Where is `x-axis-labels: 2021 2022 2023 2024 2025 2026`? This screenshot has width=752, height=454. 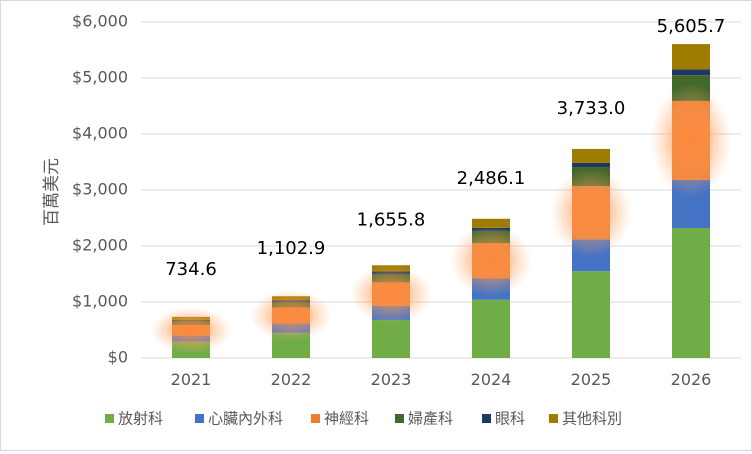 x-axis-labels: 2021 2022 2023 2024 2025 2026 is located at coordinates (441, 379).